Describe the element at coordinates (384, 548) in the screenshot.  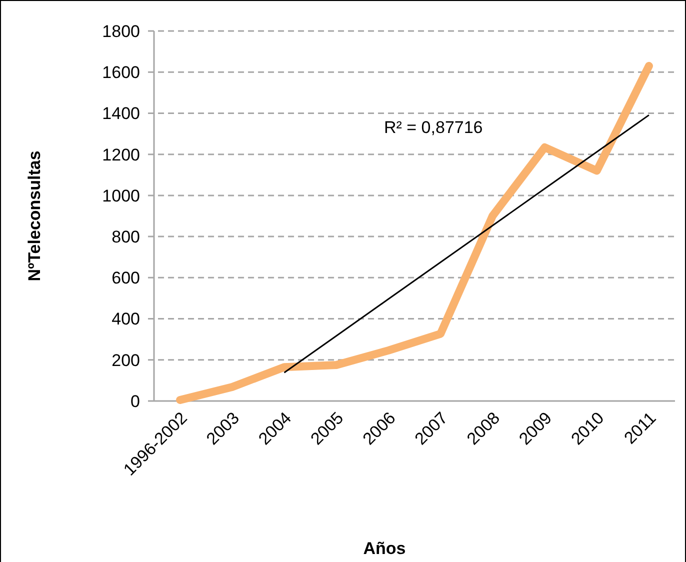
I see `x-axis-title: Años` at that location.